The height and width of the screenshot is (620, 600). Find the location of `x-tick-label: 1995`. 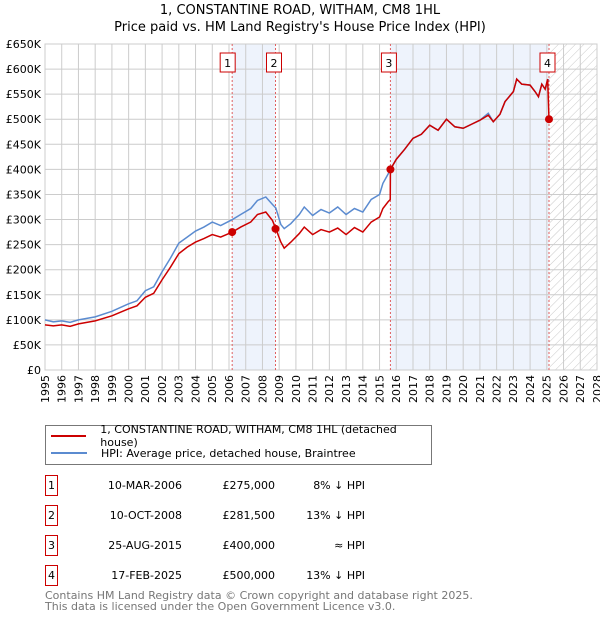

x-tick-label: 1995 is located at coordinates (45, 389).